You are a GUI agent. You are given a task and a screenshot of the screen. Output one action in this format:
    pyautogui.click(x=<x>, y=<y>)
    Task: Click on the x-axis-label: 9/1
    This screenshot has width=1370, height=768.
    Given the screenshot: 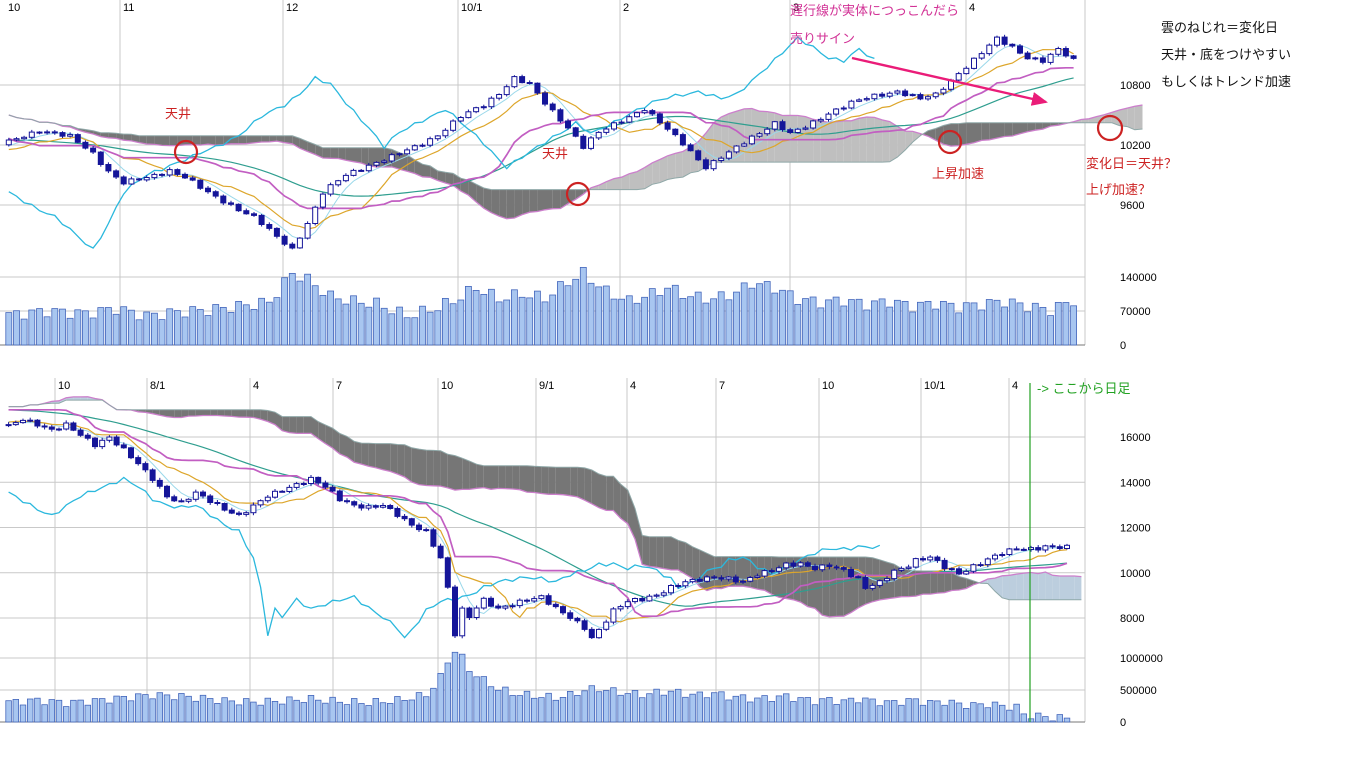 What is the action you would take?
    pyautogui.click(x=546, y=386)
    